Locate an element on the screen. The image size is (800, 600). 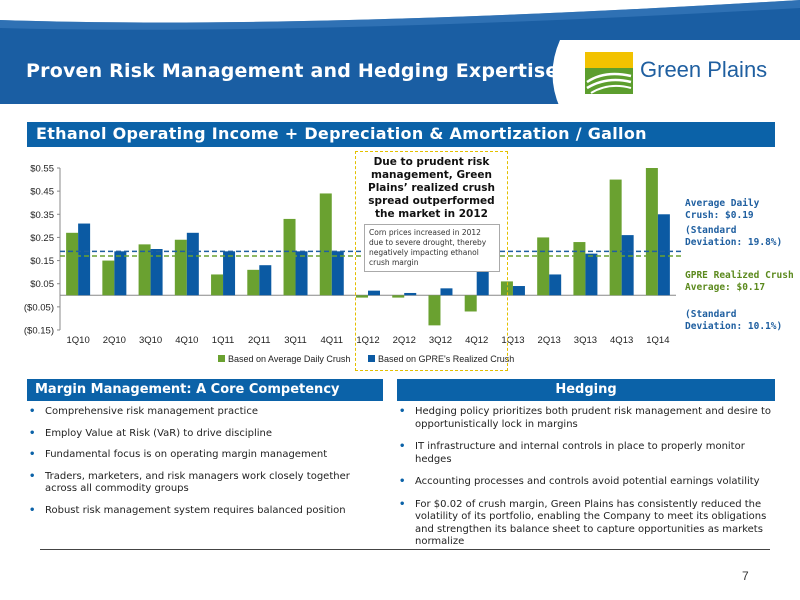
x-tick-label: 3Q11 is located at coordinates (295, 340).